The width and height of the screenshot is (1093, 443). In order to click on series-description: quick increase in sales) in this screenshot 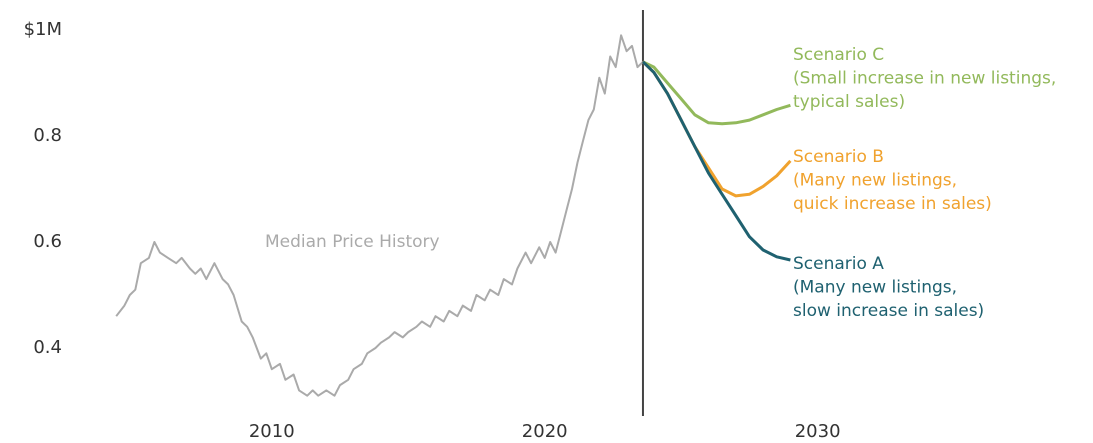, I will do `click(892, 204)`.